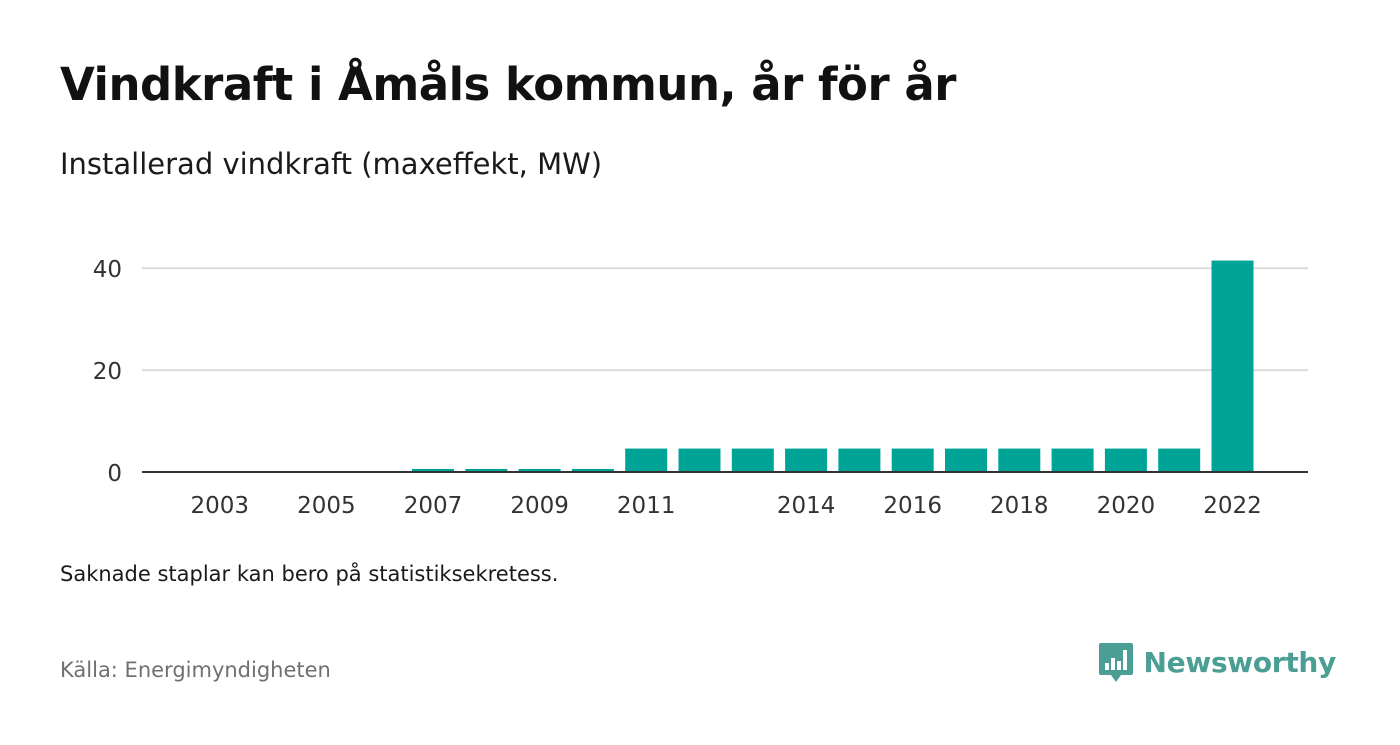  I want to click on x-tick-label: 2005, so click(326, 506).